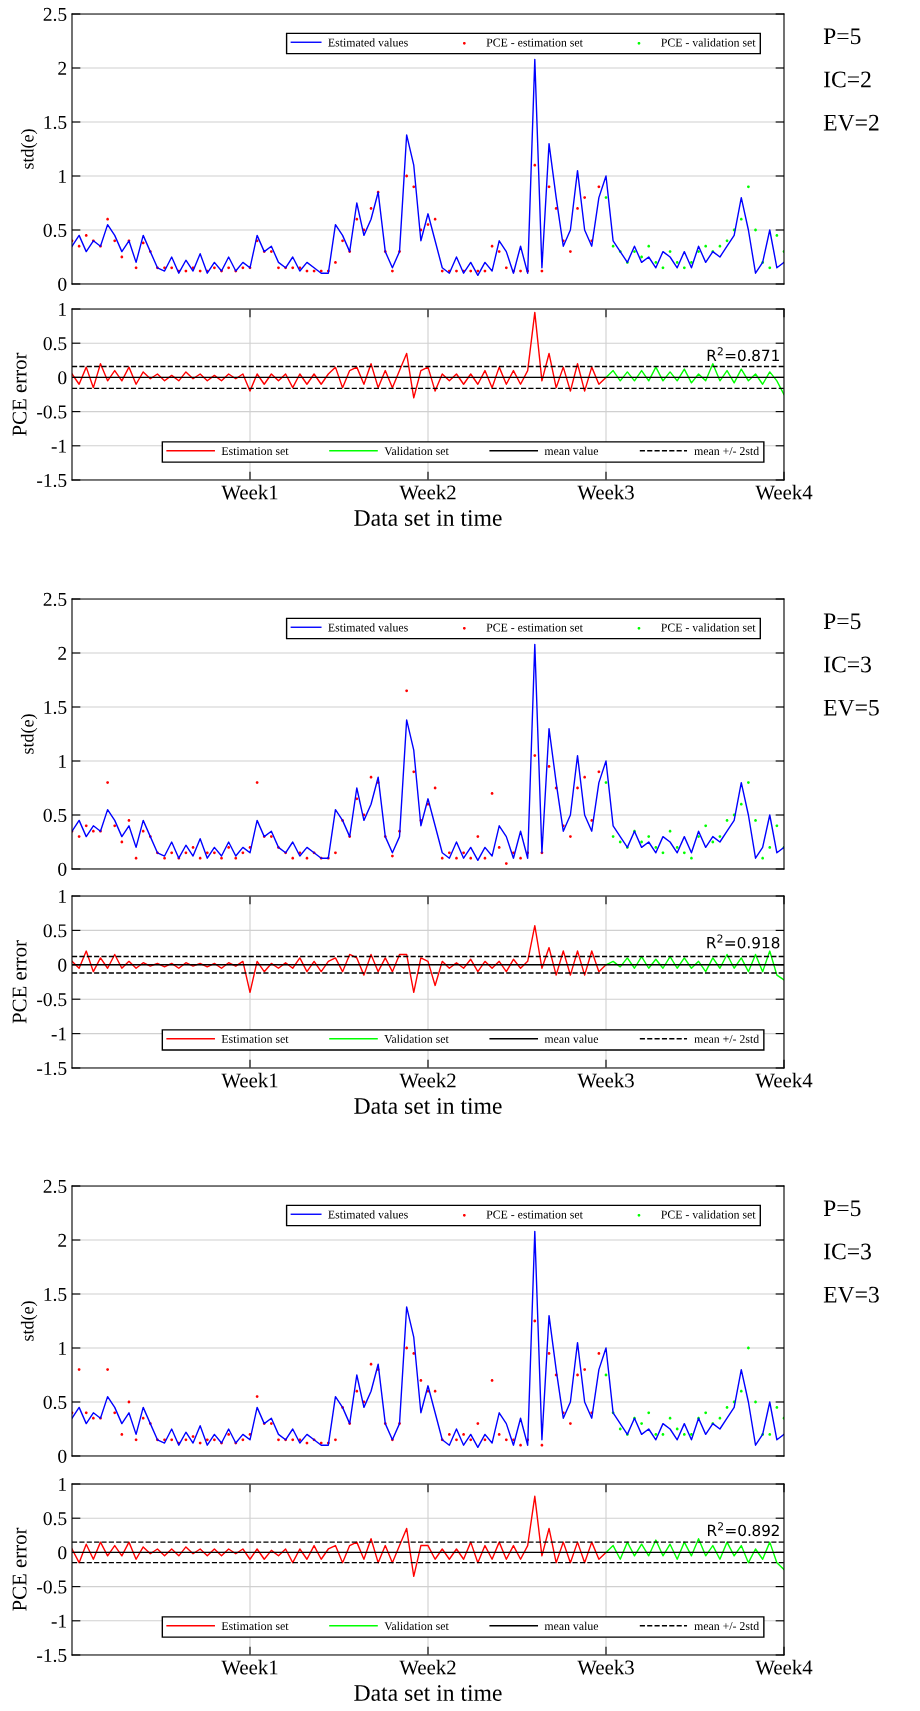 The height and width of the screenshot is (1711, 920). Describe the element at coordinates (743, 354) in the screenshot. I see `annotation: R$^{2}$=0.871` at that location.